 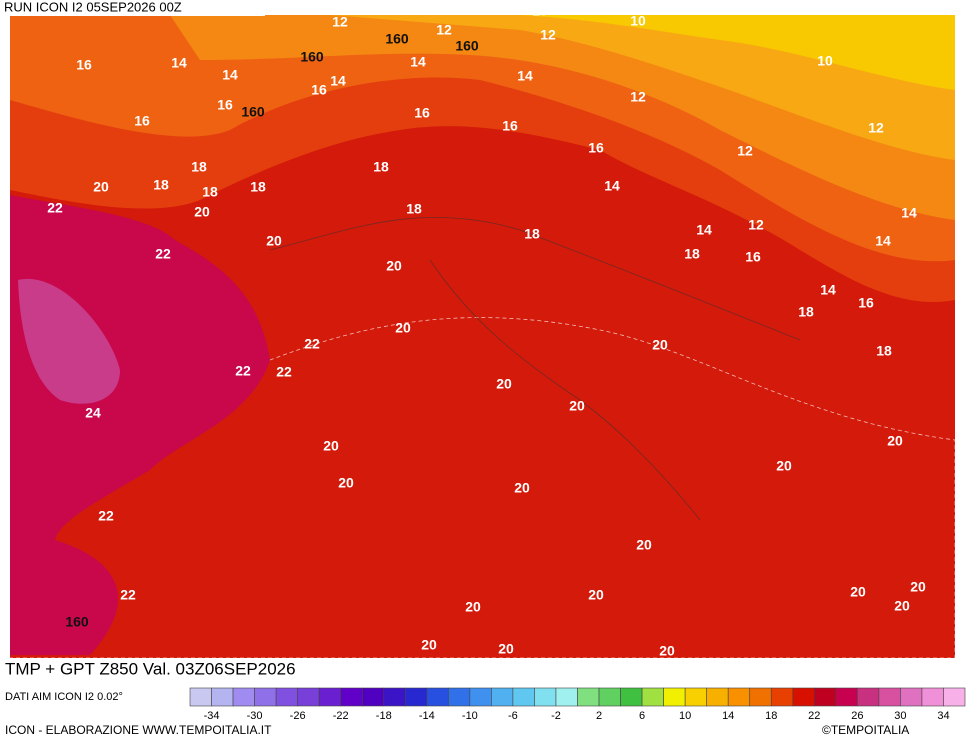 What do you see at coordinates (642, 716) in the screenshot?
I see `colorbar-tick-label: 6` at bounding box center [642, 716].